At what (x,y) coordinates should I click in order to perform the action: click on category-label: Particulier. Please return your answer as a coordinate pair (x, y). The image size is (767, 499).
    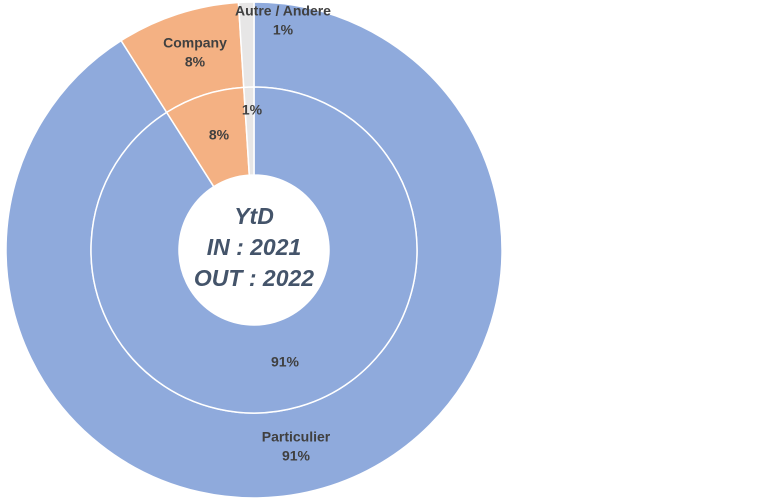
    Looking at the image, I should click on (296, 437).